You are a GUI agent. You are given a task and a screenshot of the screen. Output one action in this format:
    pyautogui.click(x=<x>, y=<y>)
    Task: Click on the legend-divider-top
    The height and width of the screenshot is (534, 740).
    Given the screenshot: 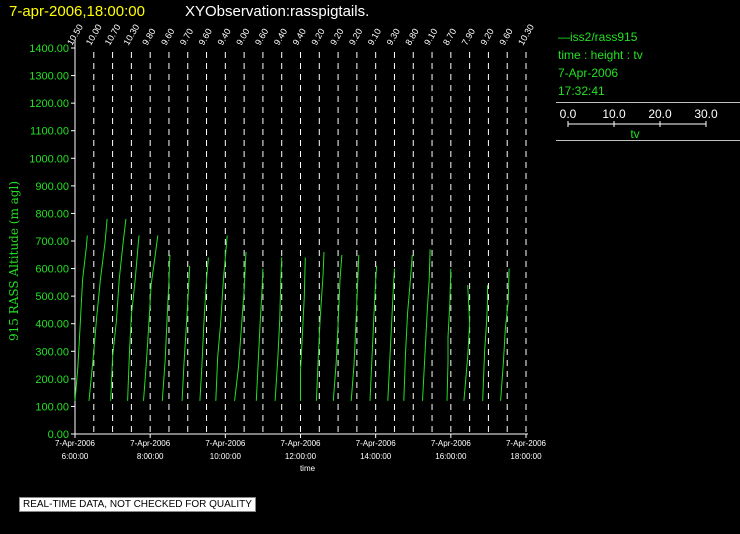 What is the action you would take?
    pyautogui.click(x=648, y=102)
    